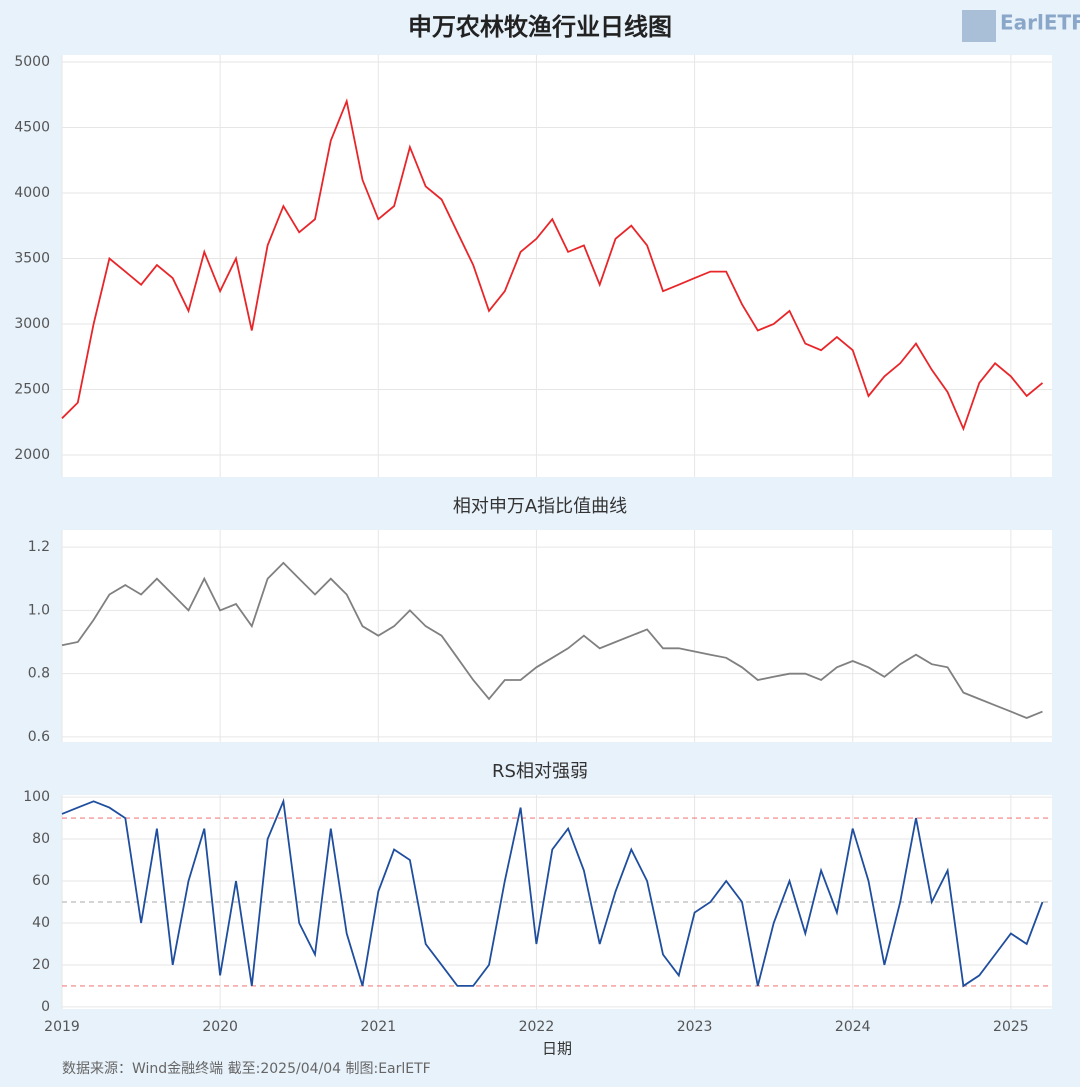 The height and width of the screenshot is (1087, 1080). I want to click on y-tick-label: 4000, so click(32, 193).